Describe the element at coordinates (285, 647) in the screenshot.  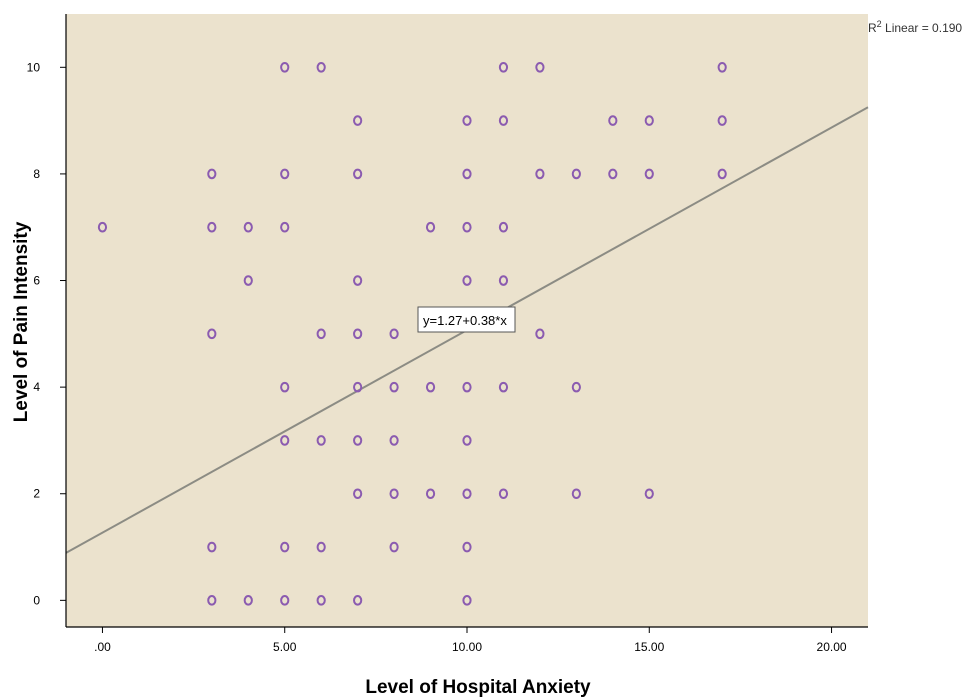
I see `x-tick-label: 5.00` at that location.